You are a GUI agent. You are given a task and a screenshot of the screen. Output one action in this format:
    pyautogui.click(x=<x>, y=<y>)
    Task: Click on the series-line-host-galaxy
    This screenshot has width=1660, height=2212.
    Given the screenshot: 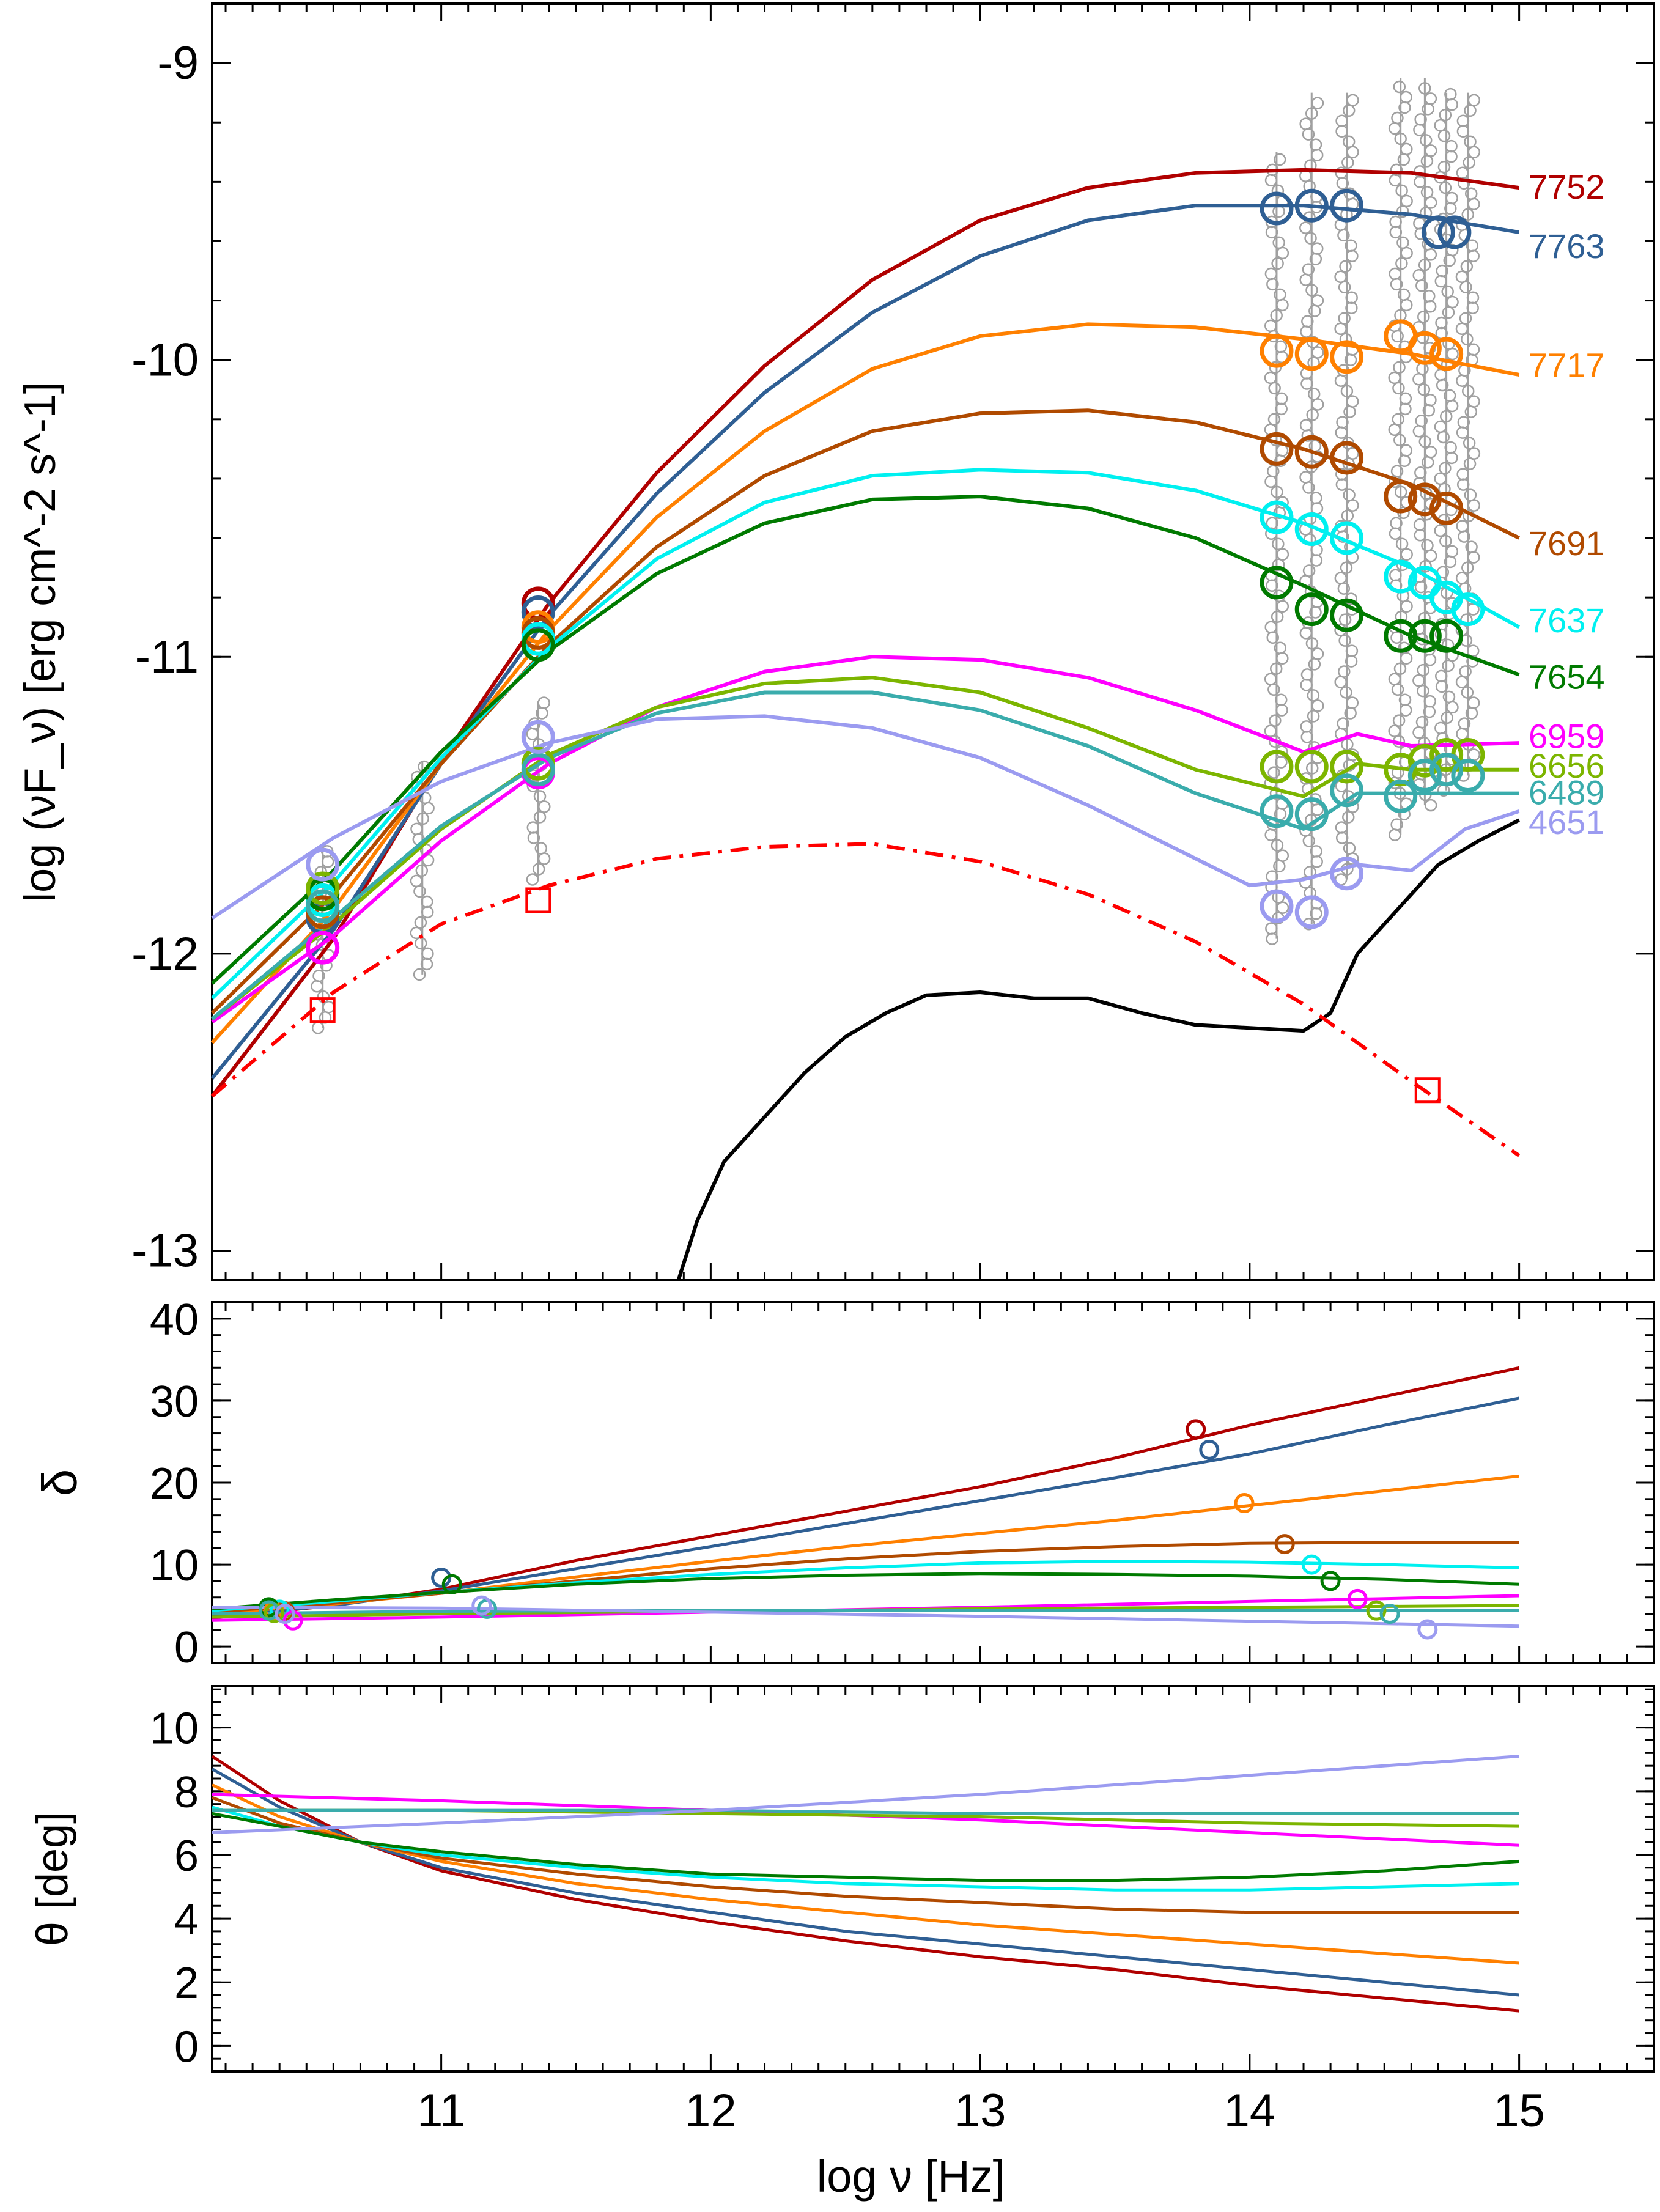 What is the action you would take?
    pyautogui.click(x=1098, y=1049)
    